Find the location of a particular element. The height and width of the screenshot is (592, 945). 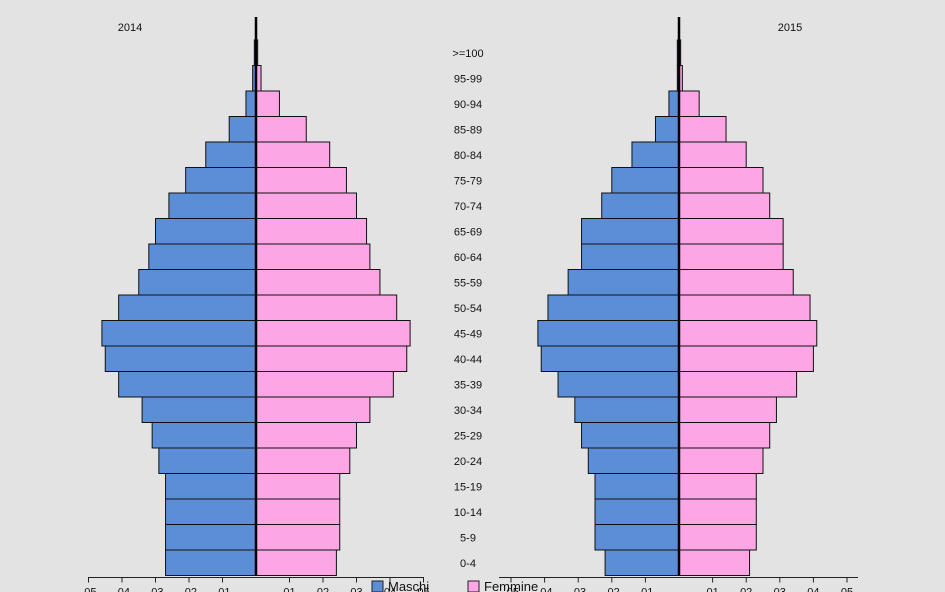

legend: Maschi Femmine is located at coordinates (454, 585).